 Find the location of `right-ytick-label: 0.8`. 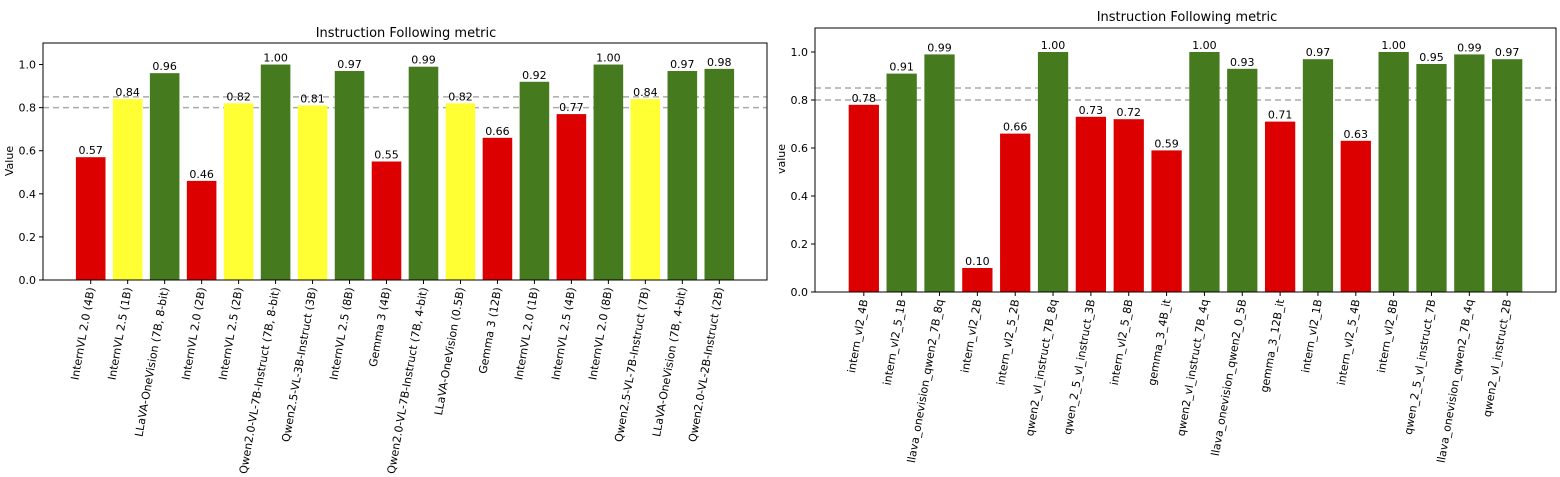

right-ytick-label: 0.8 is located at coordinates (800, 100).